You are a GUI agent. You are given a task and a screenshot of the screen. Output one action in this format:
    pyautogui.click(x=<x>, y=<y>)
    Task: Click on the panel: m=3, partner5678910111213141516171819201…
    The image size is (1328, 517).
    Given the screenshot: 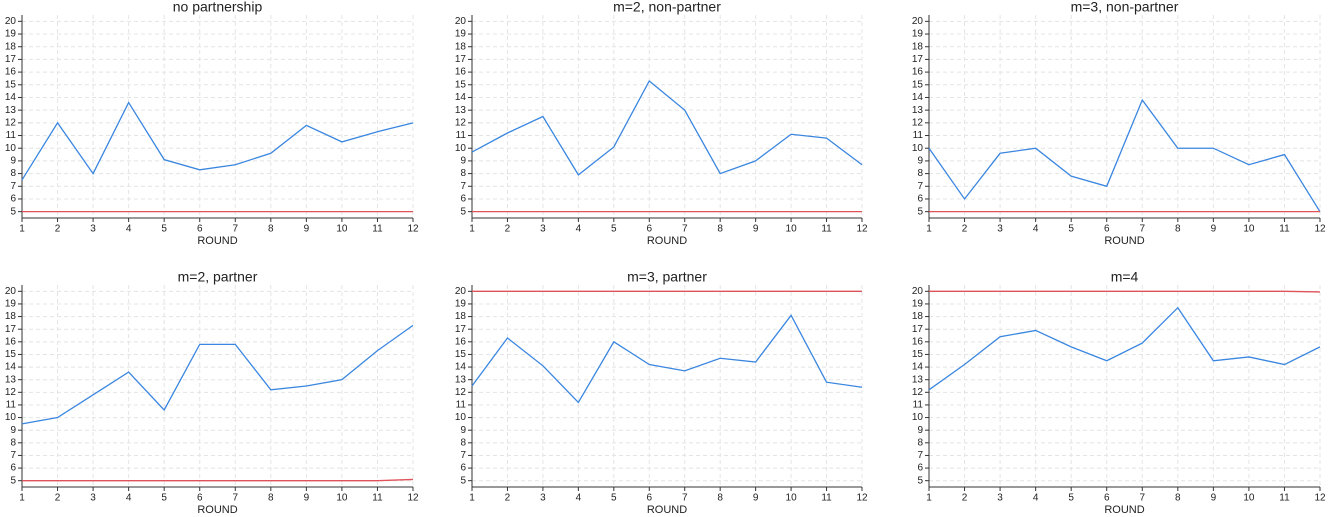 What is the action you would take?
    pyautogui.click(x=661, y=392)
    